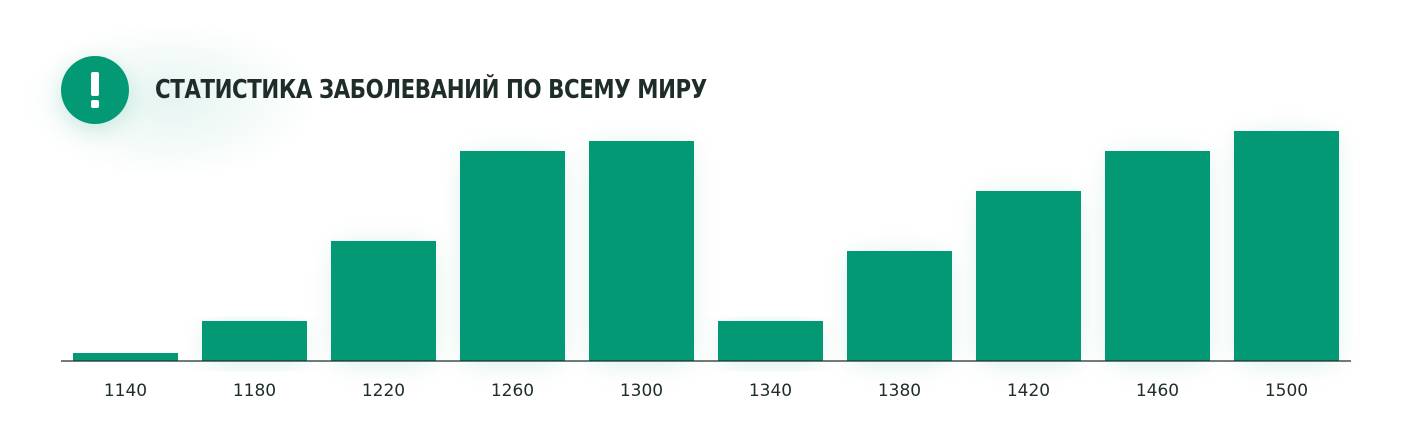 The image size is (1416, 434). What do you see at coordinates (1157, 391) in the screenshot?
I see `x-tick-label: 1460` at bounding box center [1157, 391].